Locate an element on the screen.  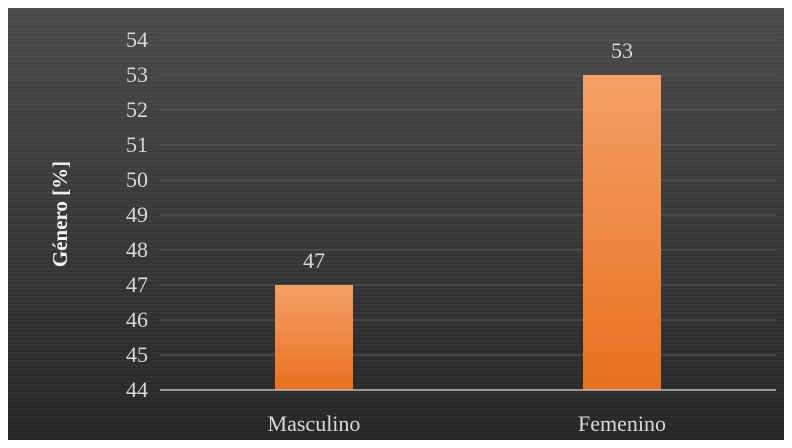
data-label-femenino: 53 is located at coordinates (622, 50).